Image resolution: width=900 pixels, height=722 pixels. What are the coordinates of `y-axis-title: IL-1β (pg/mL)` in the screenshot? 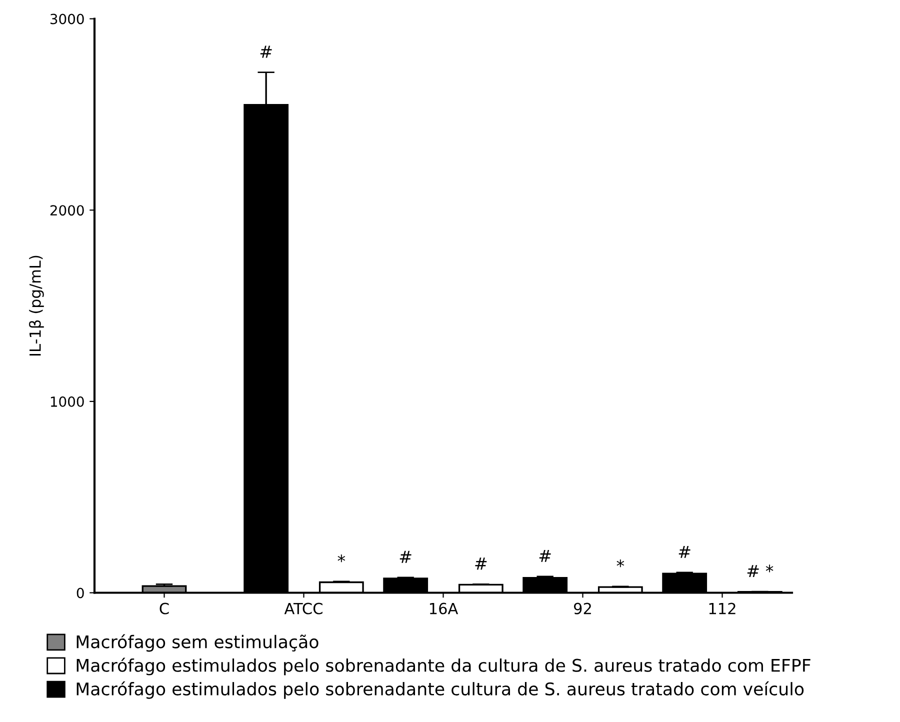 It's located at (36, 306).